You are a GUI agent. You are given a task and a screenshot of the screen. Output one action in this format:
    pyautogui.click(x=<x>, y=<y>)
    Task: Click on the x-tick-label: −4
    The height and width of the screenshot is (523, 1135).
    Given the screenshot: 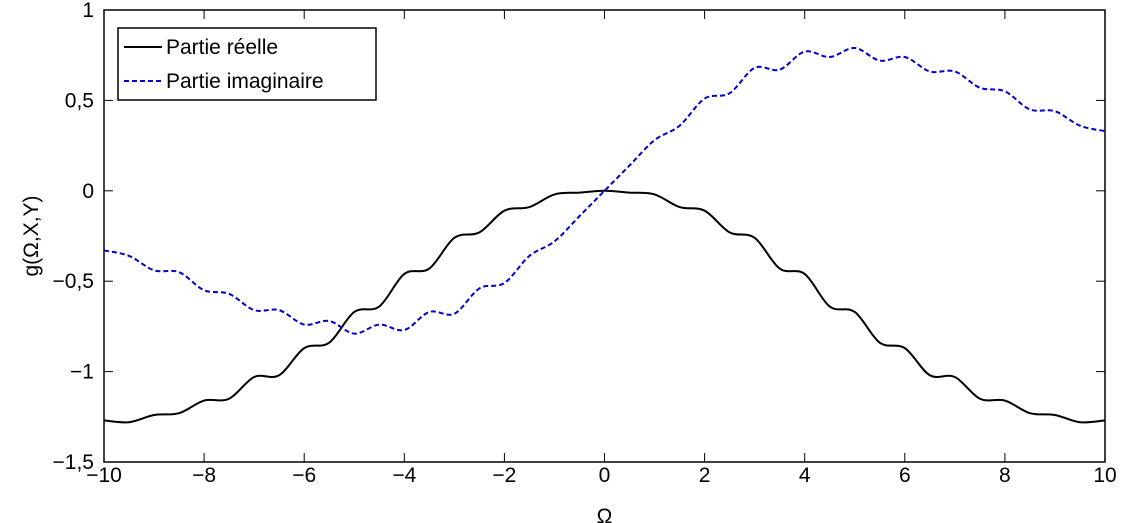 What is the action you would take?
    pyautogui.click(x=404, y=475)
    